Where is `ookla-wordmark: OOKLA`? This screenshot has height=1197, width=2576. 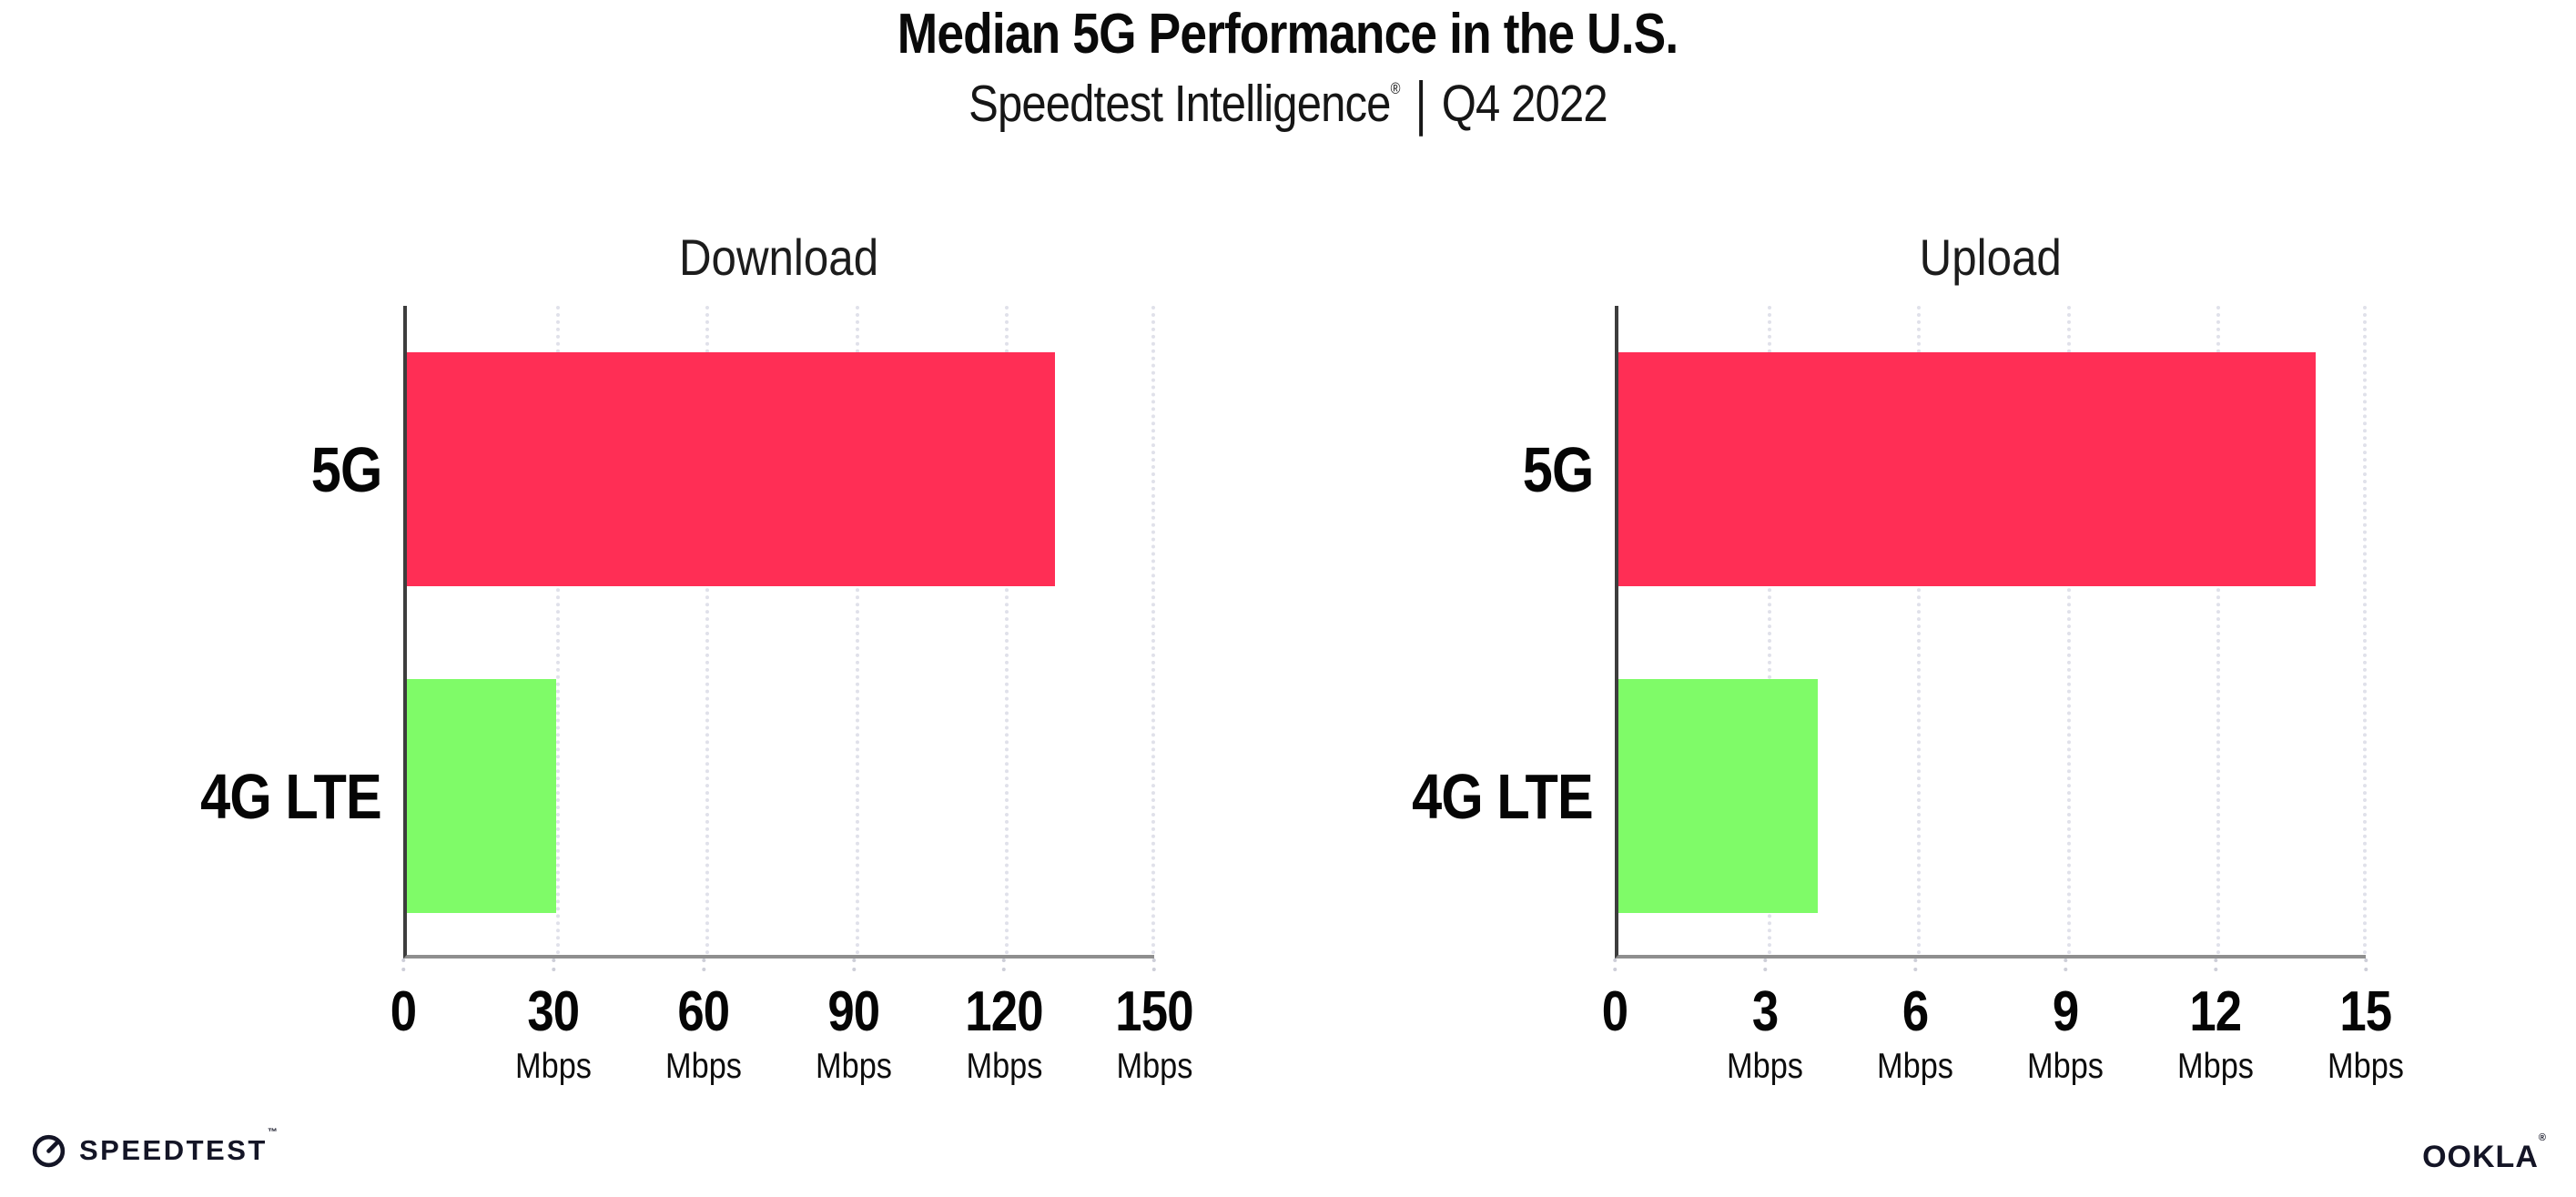 ookla-wordmark: OOKLA is located at coordinates (2480, 1157).